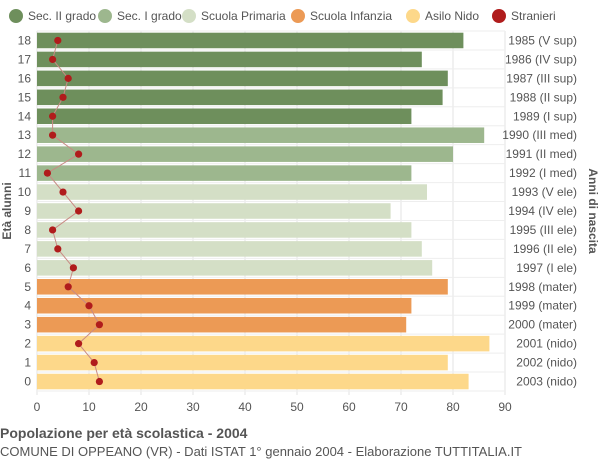  What do you see at coordinates (149, 16) in the screenshot?
I see `legend-label: Sec. I grado` at bounding box center [149, 16].